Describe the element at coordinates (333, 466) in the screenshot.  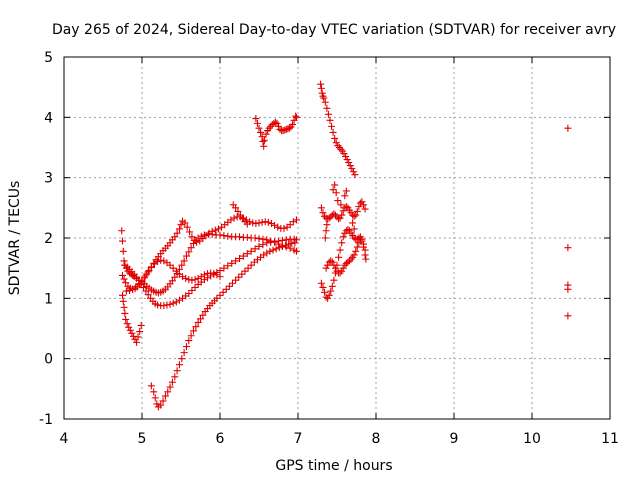
I see `x-axis-label: GPS time / hours` at that location.